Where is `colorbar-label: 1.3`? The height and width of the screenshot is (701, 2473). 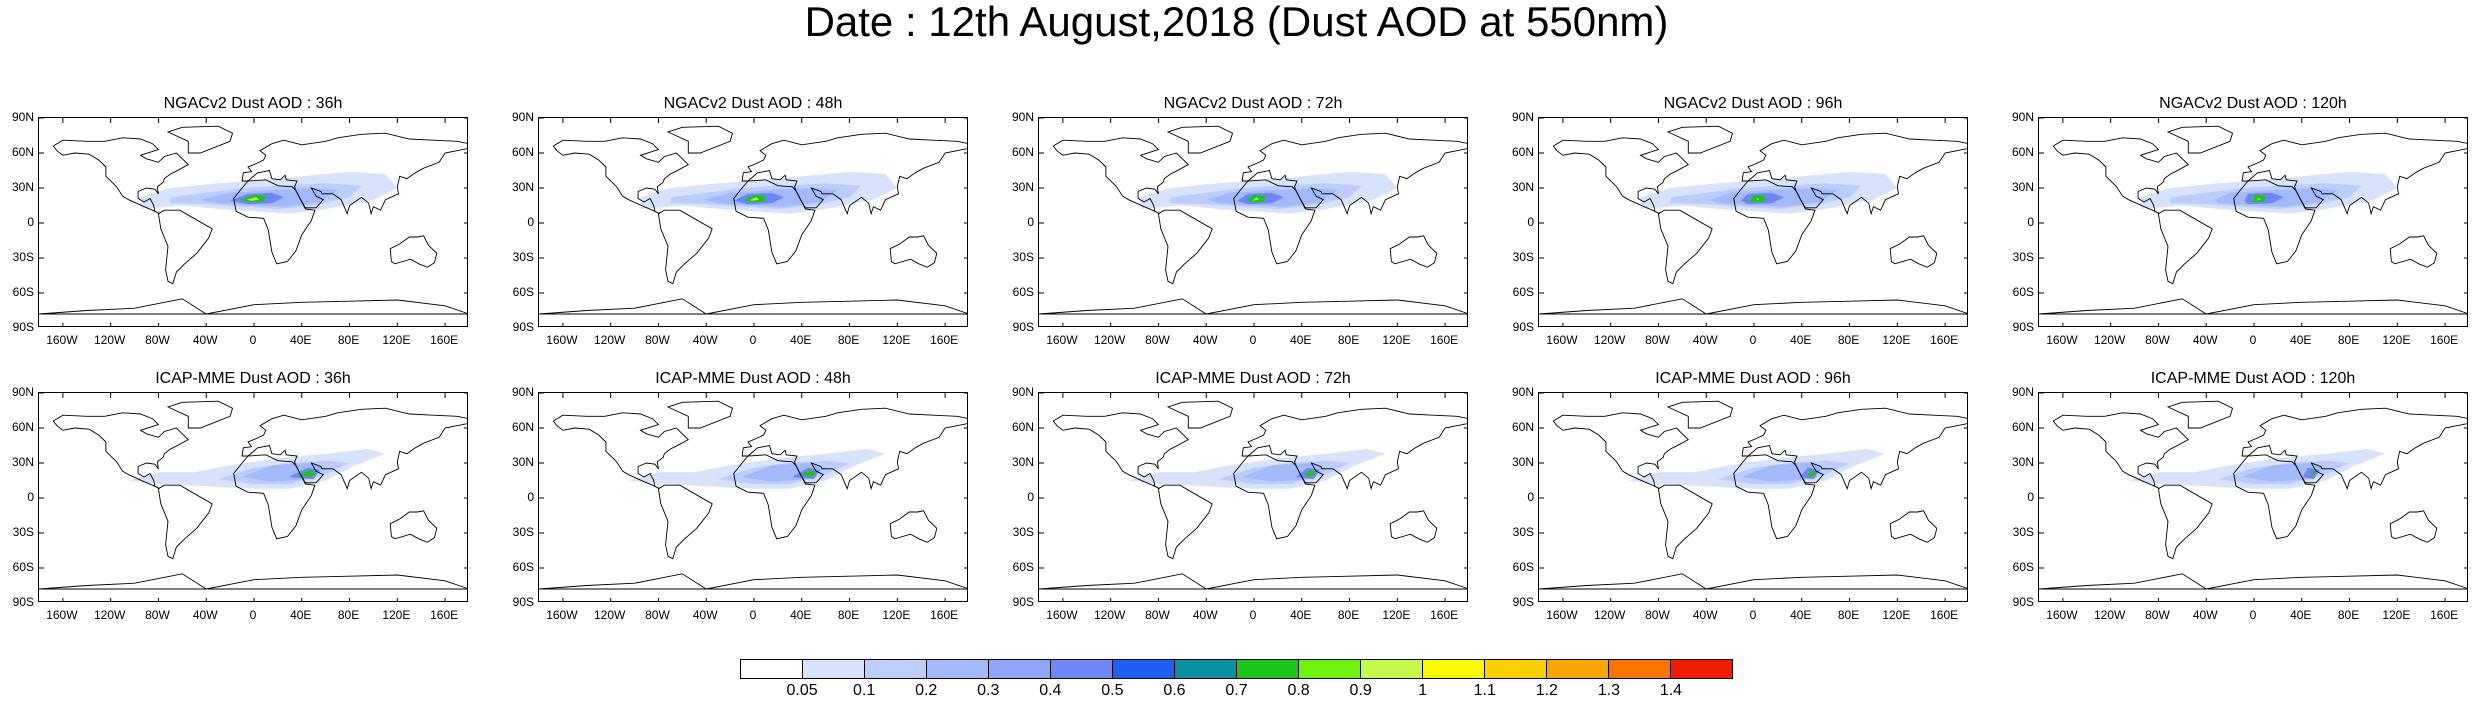 colorbar-label: 1.3 is located at coordinates (1608, 690).